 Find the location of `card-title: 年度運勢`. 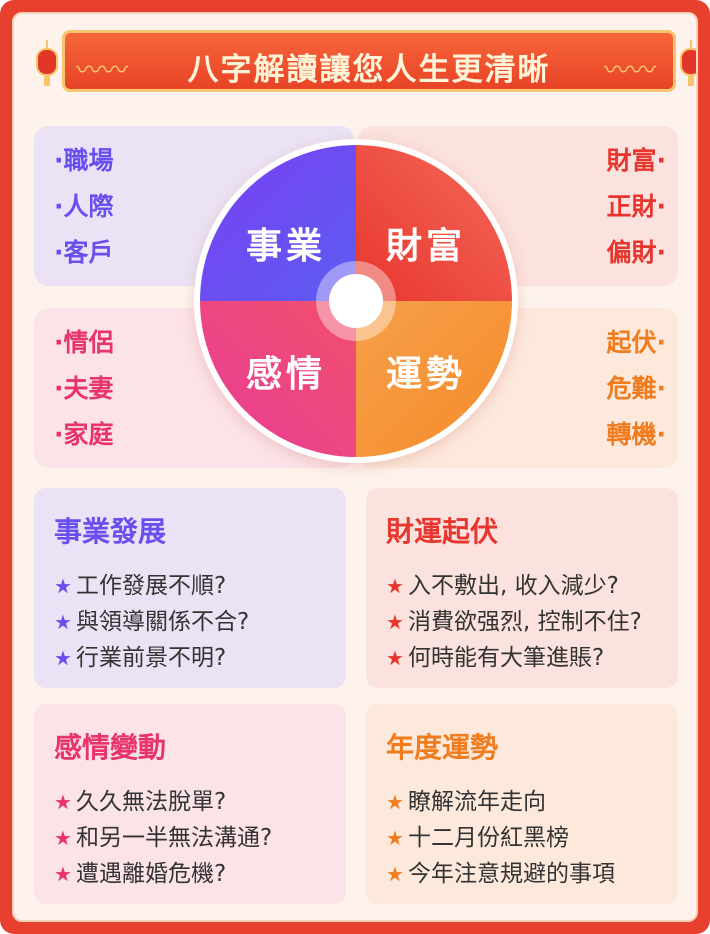

card-title: 年度運勢 is located at coordinates (442, 747).